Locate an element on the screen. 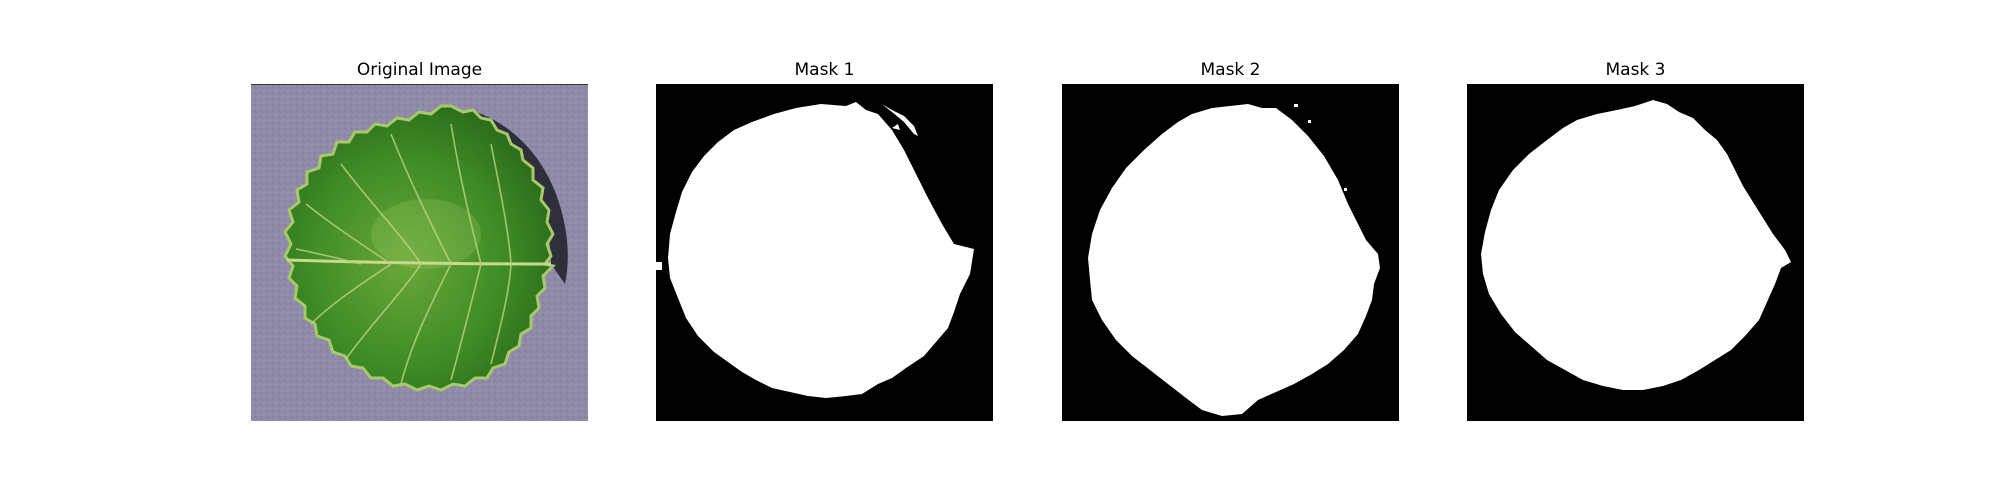 The height and width of the screenshot is (500, 2000). panel-title-mask-1: Mask 1 is located at coordinates (824, 70).